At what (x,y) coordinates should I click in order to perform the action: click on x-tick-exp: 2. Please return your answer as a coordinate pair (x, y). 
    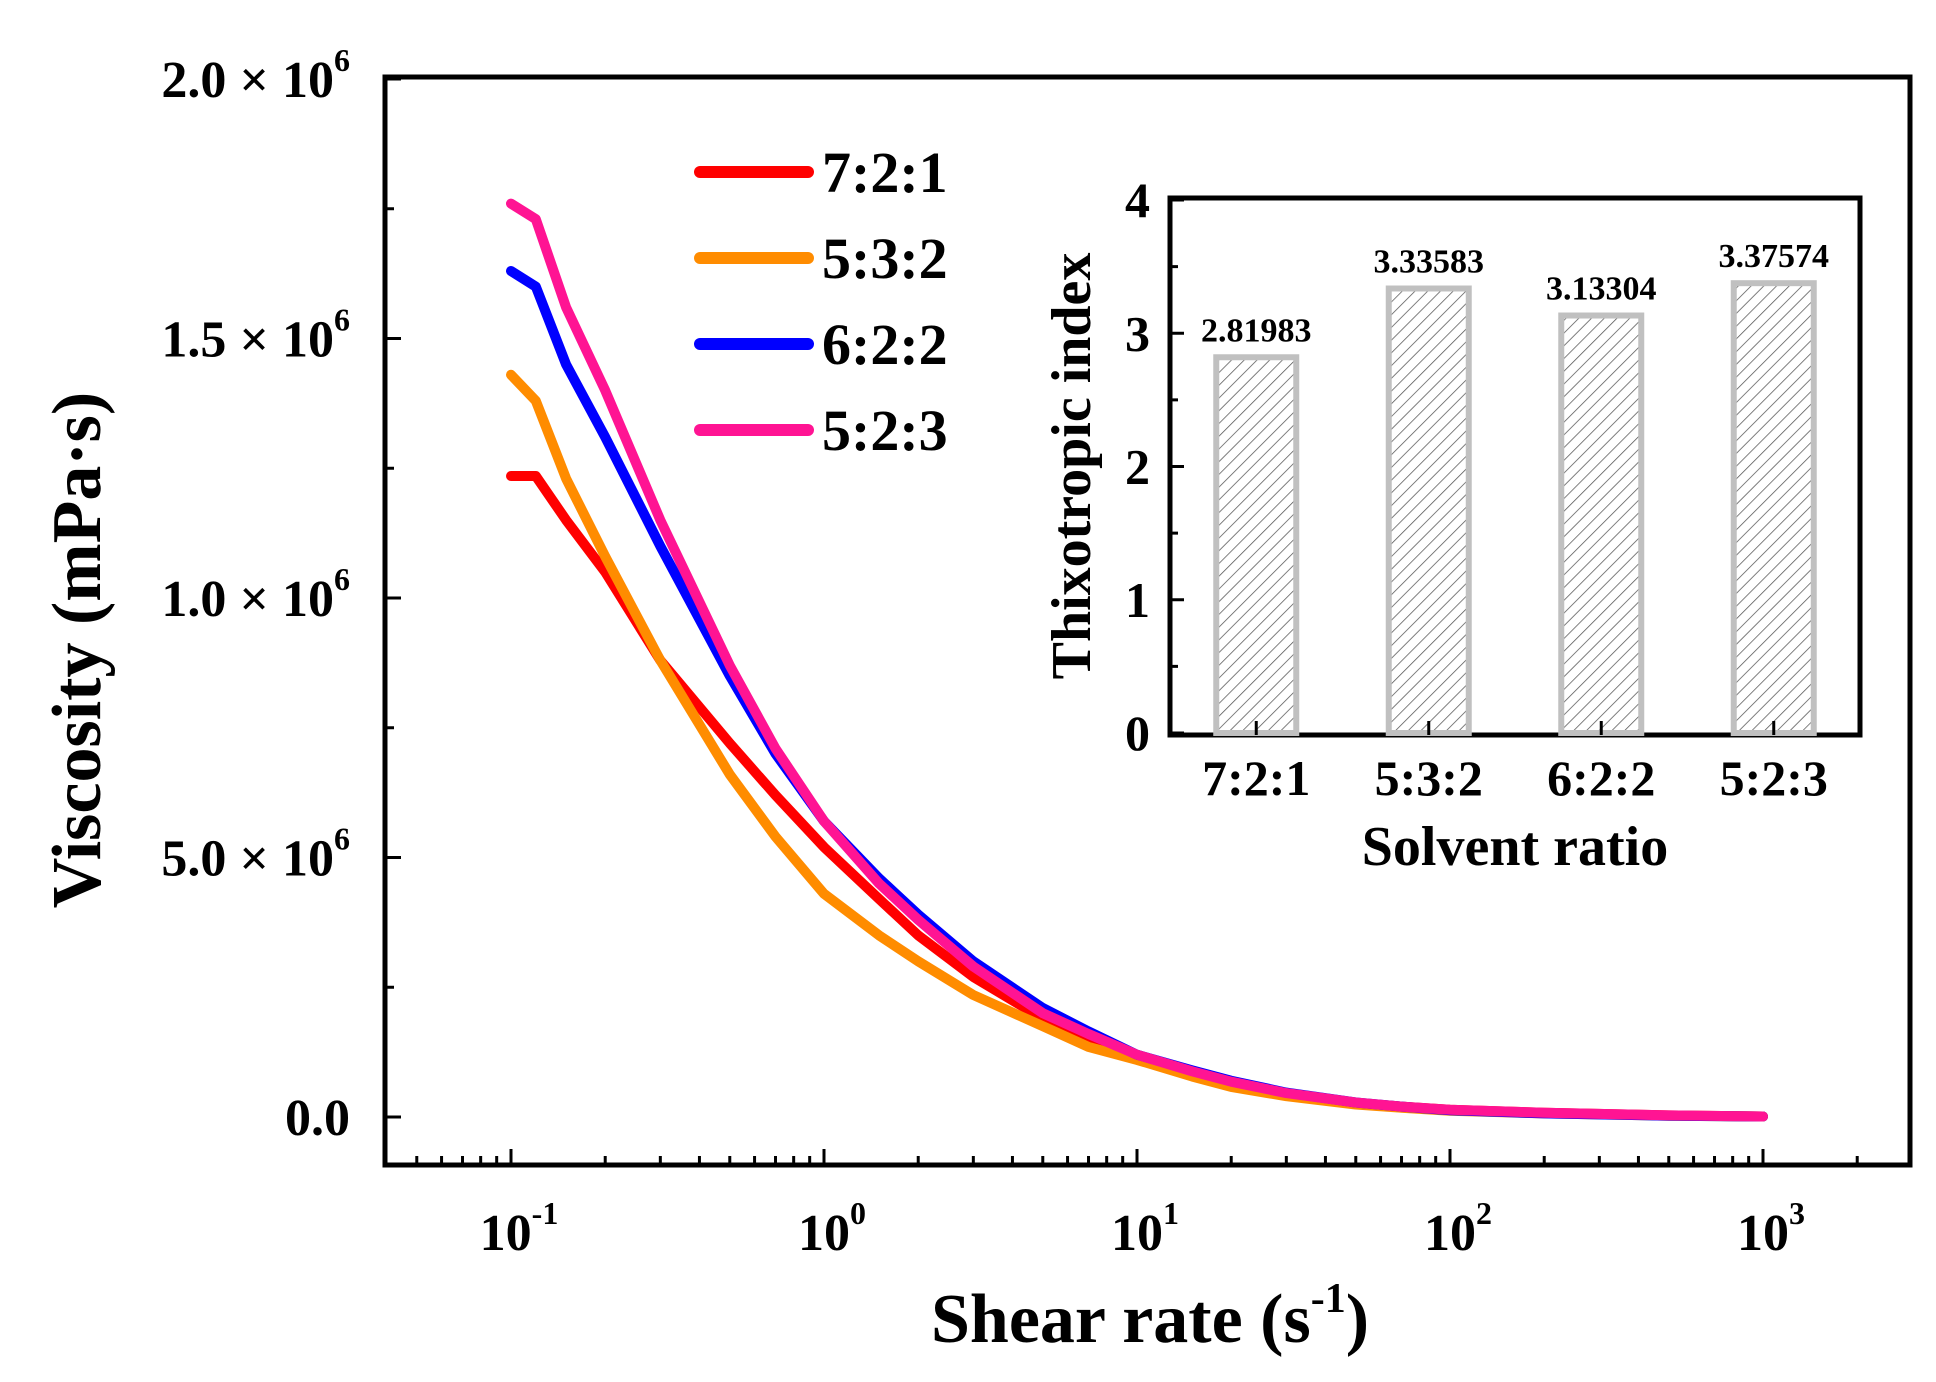
    Looking at the image, I should click on (1484, 1213).